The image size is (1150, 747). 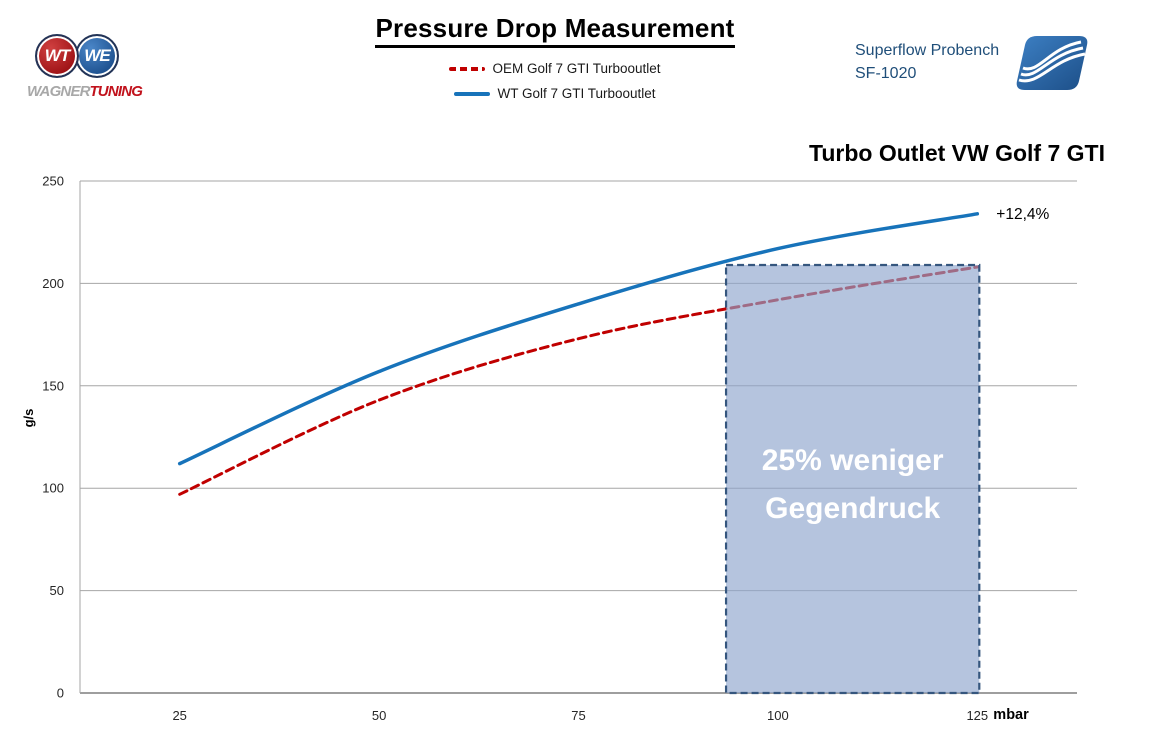 I want to click on wagner-badges-icon: WT WE, so click(x=97, y=56).